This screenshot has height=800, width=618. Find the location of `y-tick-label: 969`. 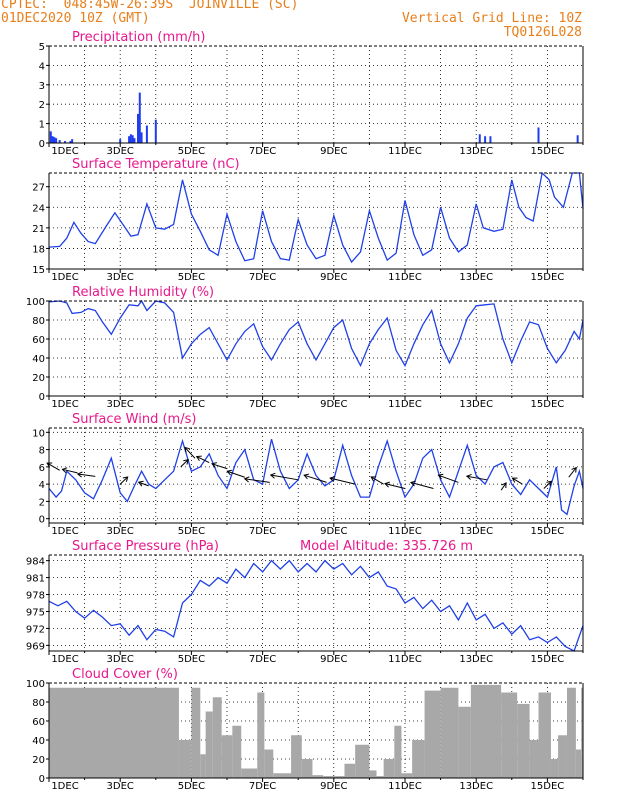

y-tick-label: 969 is located at coordinates (35, 646).